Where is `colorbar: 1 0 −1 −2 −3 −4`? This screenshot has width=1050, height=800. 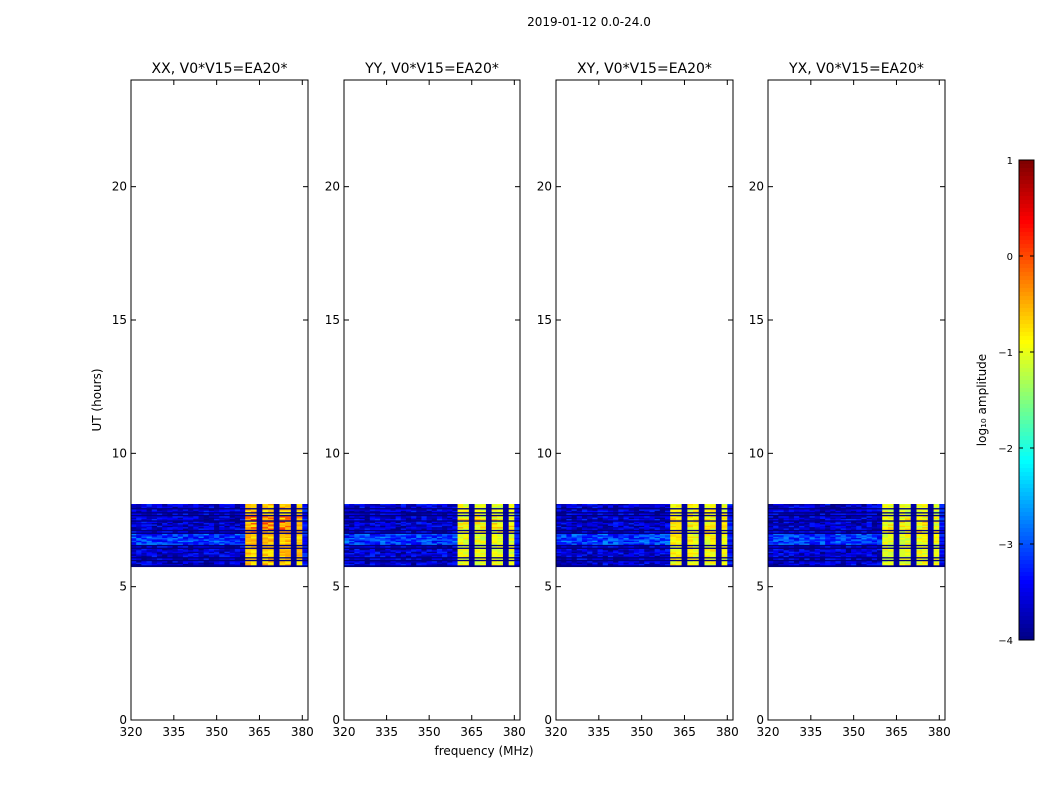 colorbar: 1 0 −1 −2 −3 −4 is located at coordinates (1016, 401).